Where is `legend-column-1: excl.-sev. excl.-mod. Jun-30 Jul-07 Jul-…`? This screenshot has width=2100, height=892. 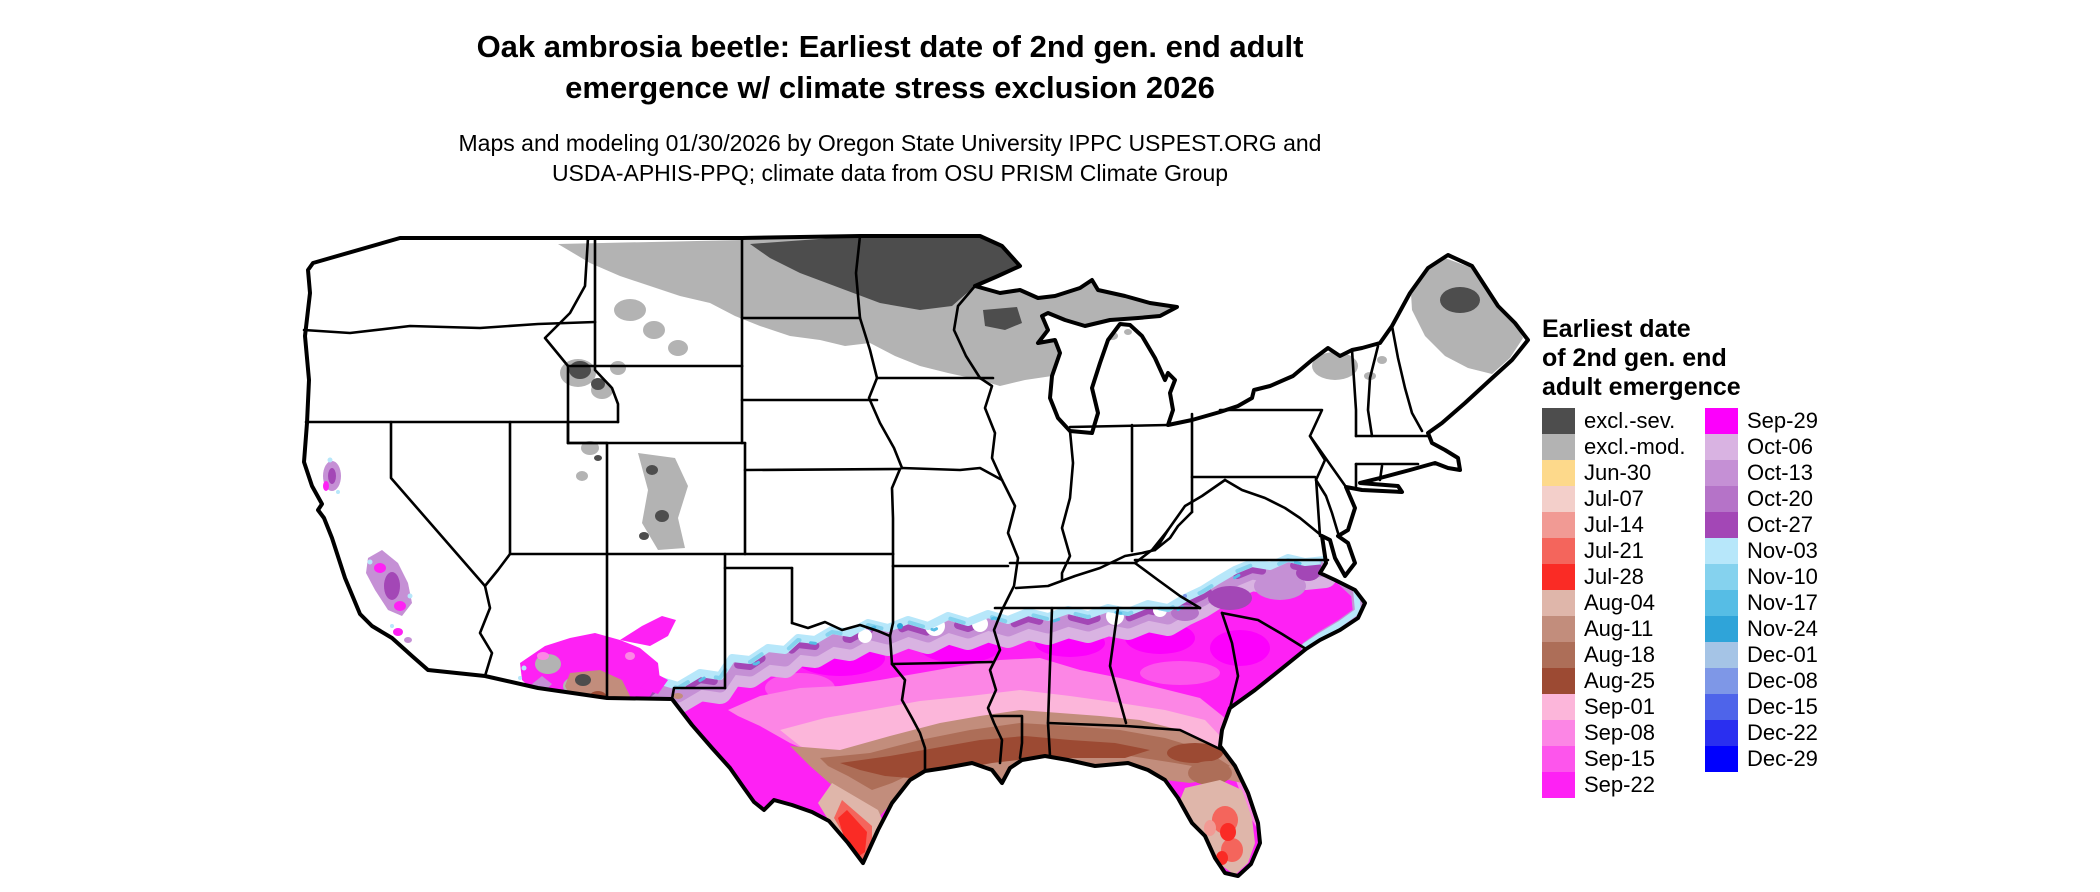 legend-column-1: excl.-sev. excl.-mod. Jun-30 Jul-07 Jul-… is located at coordinates (1613, 603).